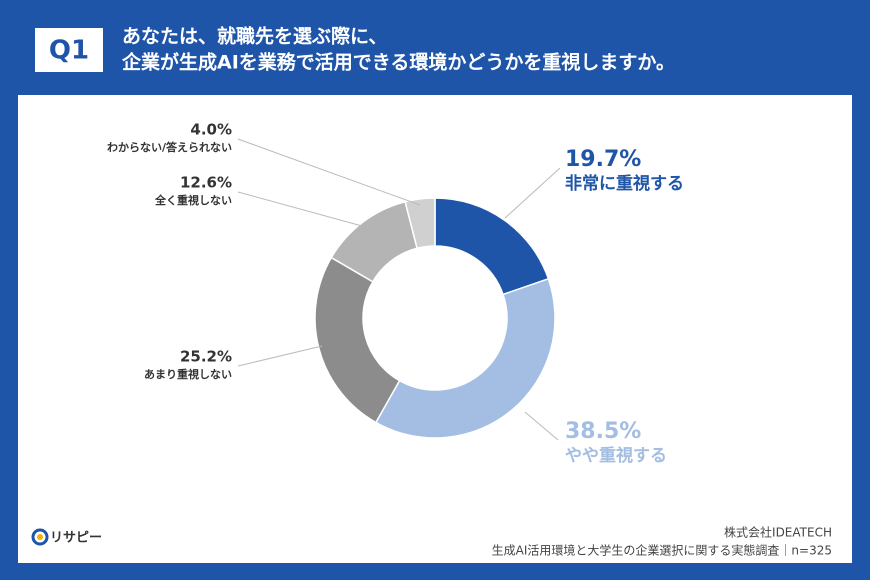  I want to click on value-label: 25.2%, so click(206, 357).